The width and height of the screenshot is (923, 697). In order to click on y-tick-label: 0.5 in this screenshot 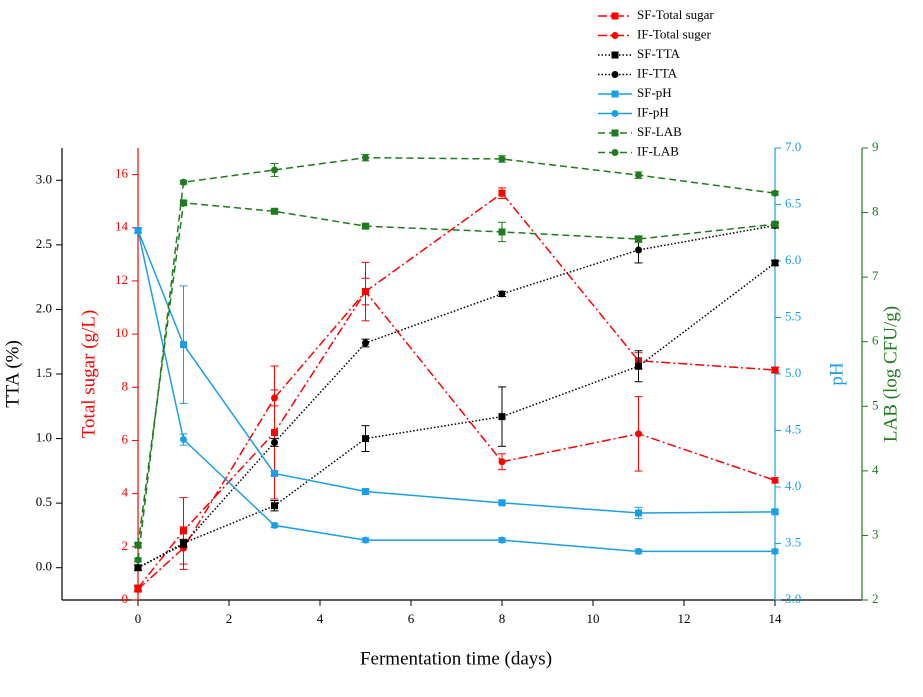, I will do `click(44, 501)`.